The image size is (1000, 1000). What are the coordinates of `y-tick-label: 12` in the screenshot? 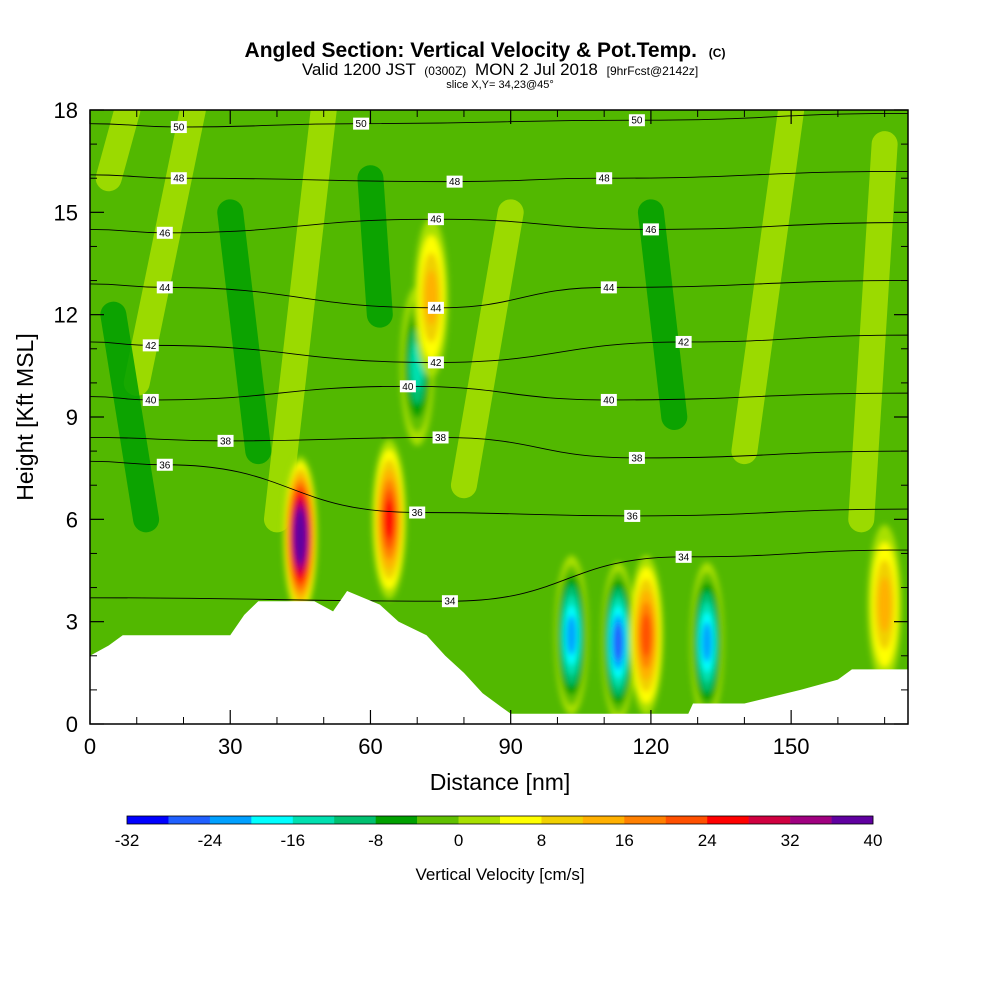 It's located at (66, 315).